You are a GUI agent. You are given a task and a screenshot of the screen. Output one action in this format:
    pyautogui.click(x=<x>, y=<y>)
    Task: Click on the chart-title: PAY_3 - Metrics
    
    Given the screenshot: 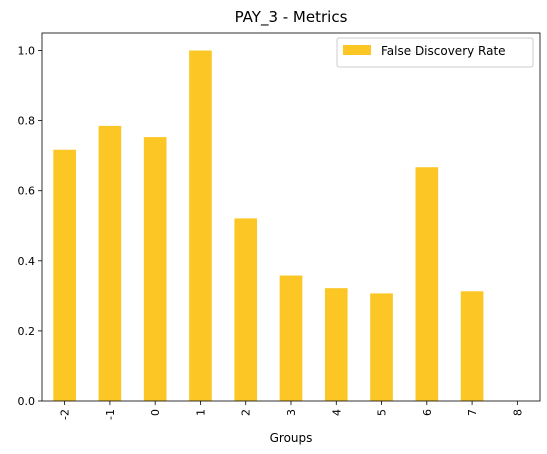 What is the action you would take?
    pyautogui.click(x=291, y=17)
    